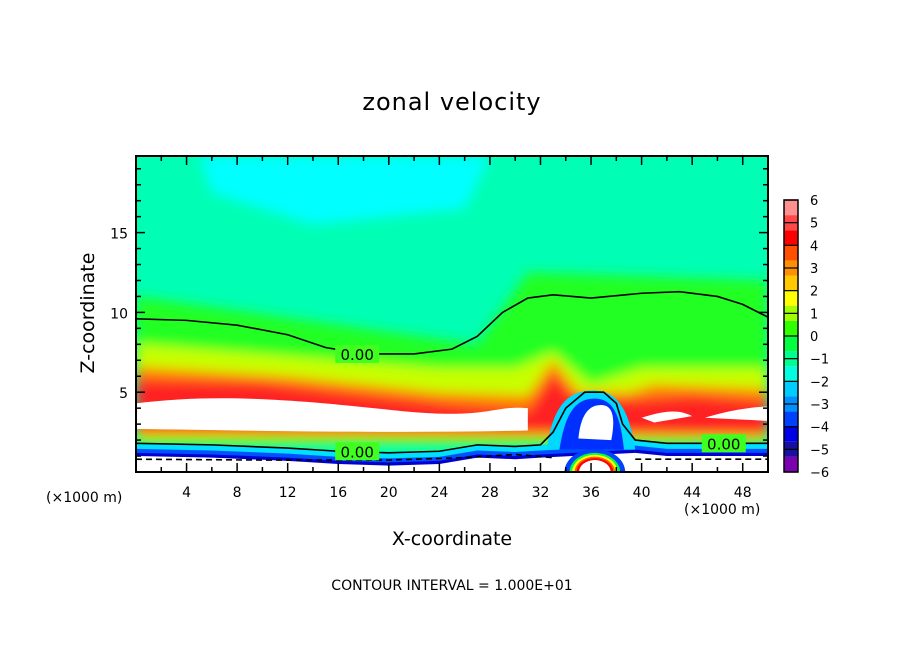  What do you see at coordinates (452, 102) in the screenshot?
I see `chart-title: zonal velocity` at bounding box center [452, 102].